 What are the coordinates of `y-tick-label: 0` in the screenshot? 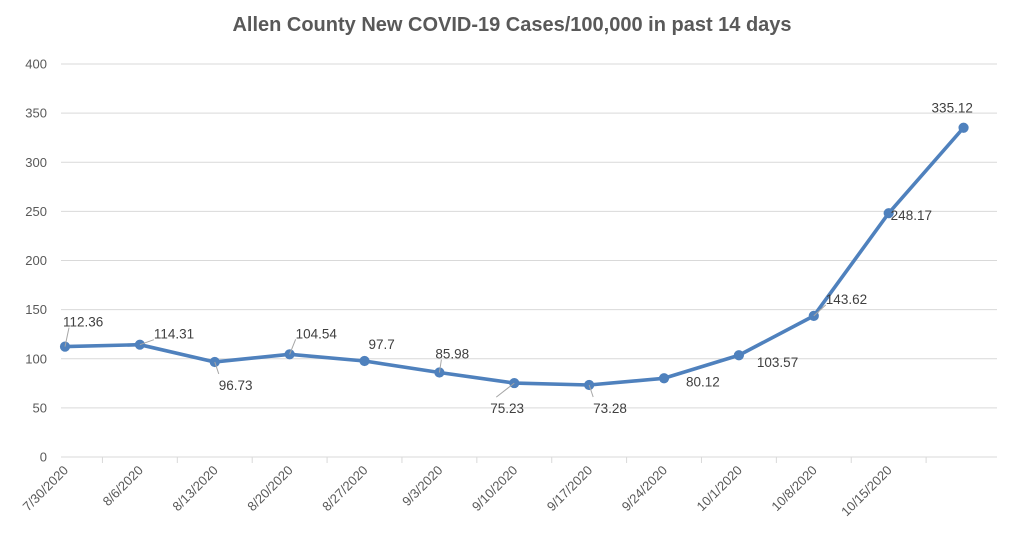 It's located at (43, 457).